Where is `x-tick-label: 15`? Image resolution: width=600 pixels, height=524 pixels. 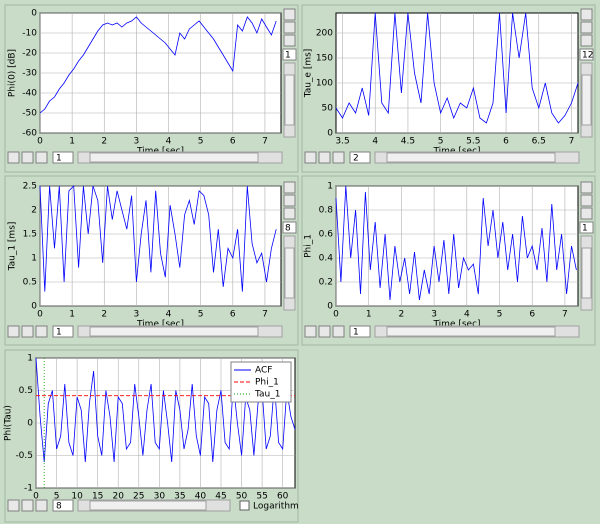
x-tick-label: 15 is located at coordinates (97, 497).